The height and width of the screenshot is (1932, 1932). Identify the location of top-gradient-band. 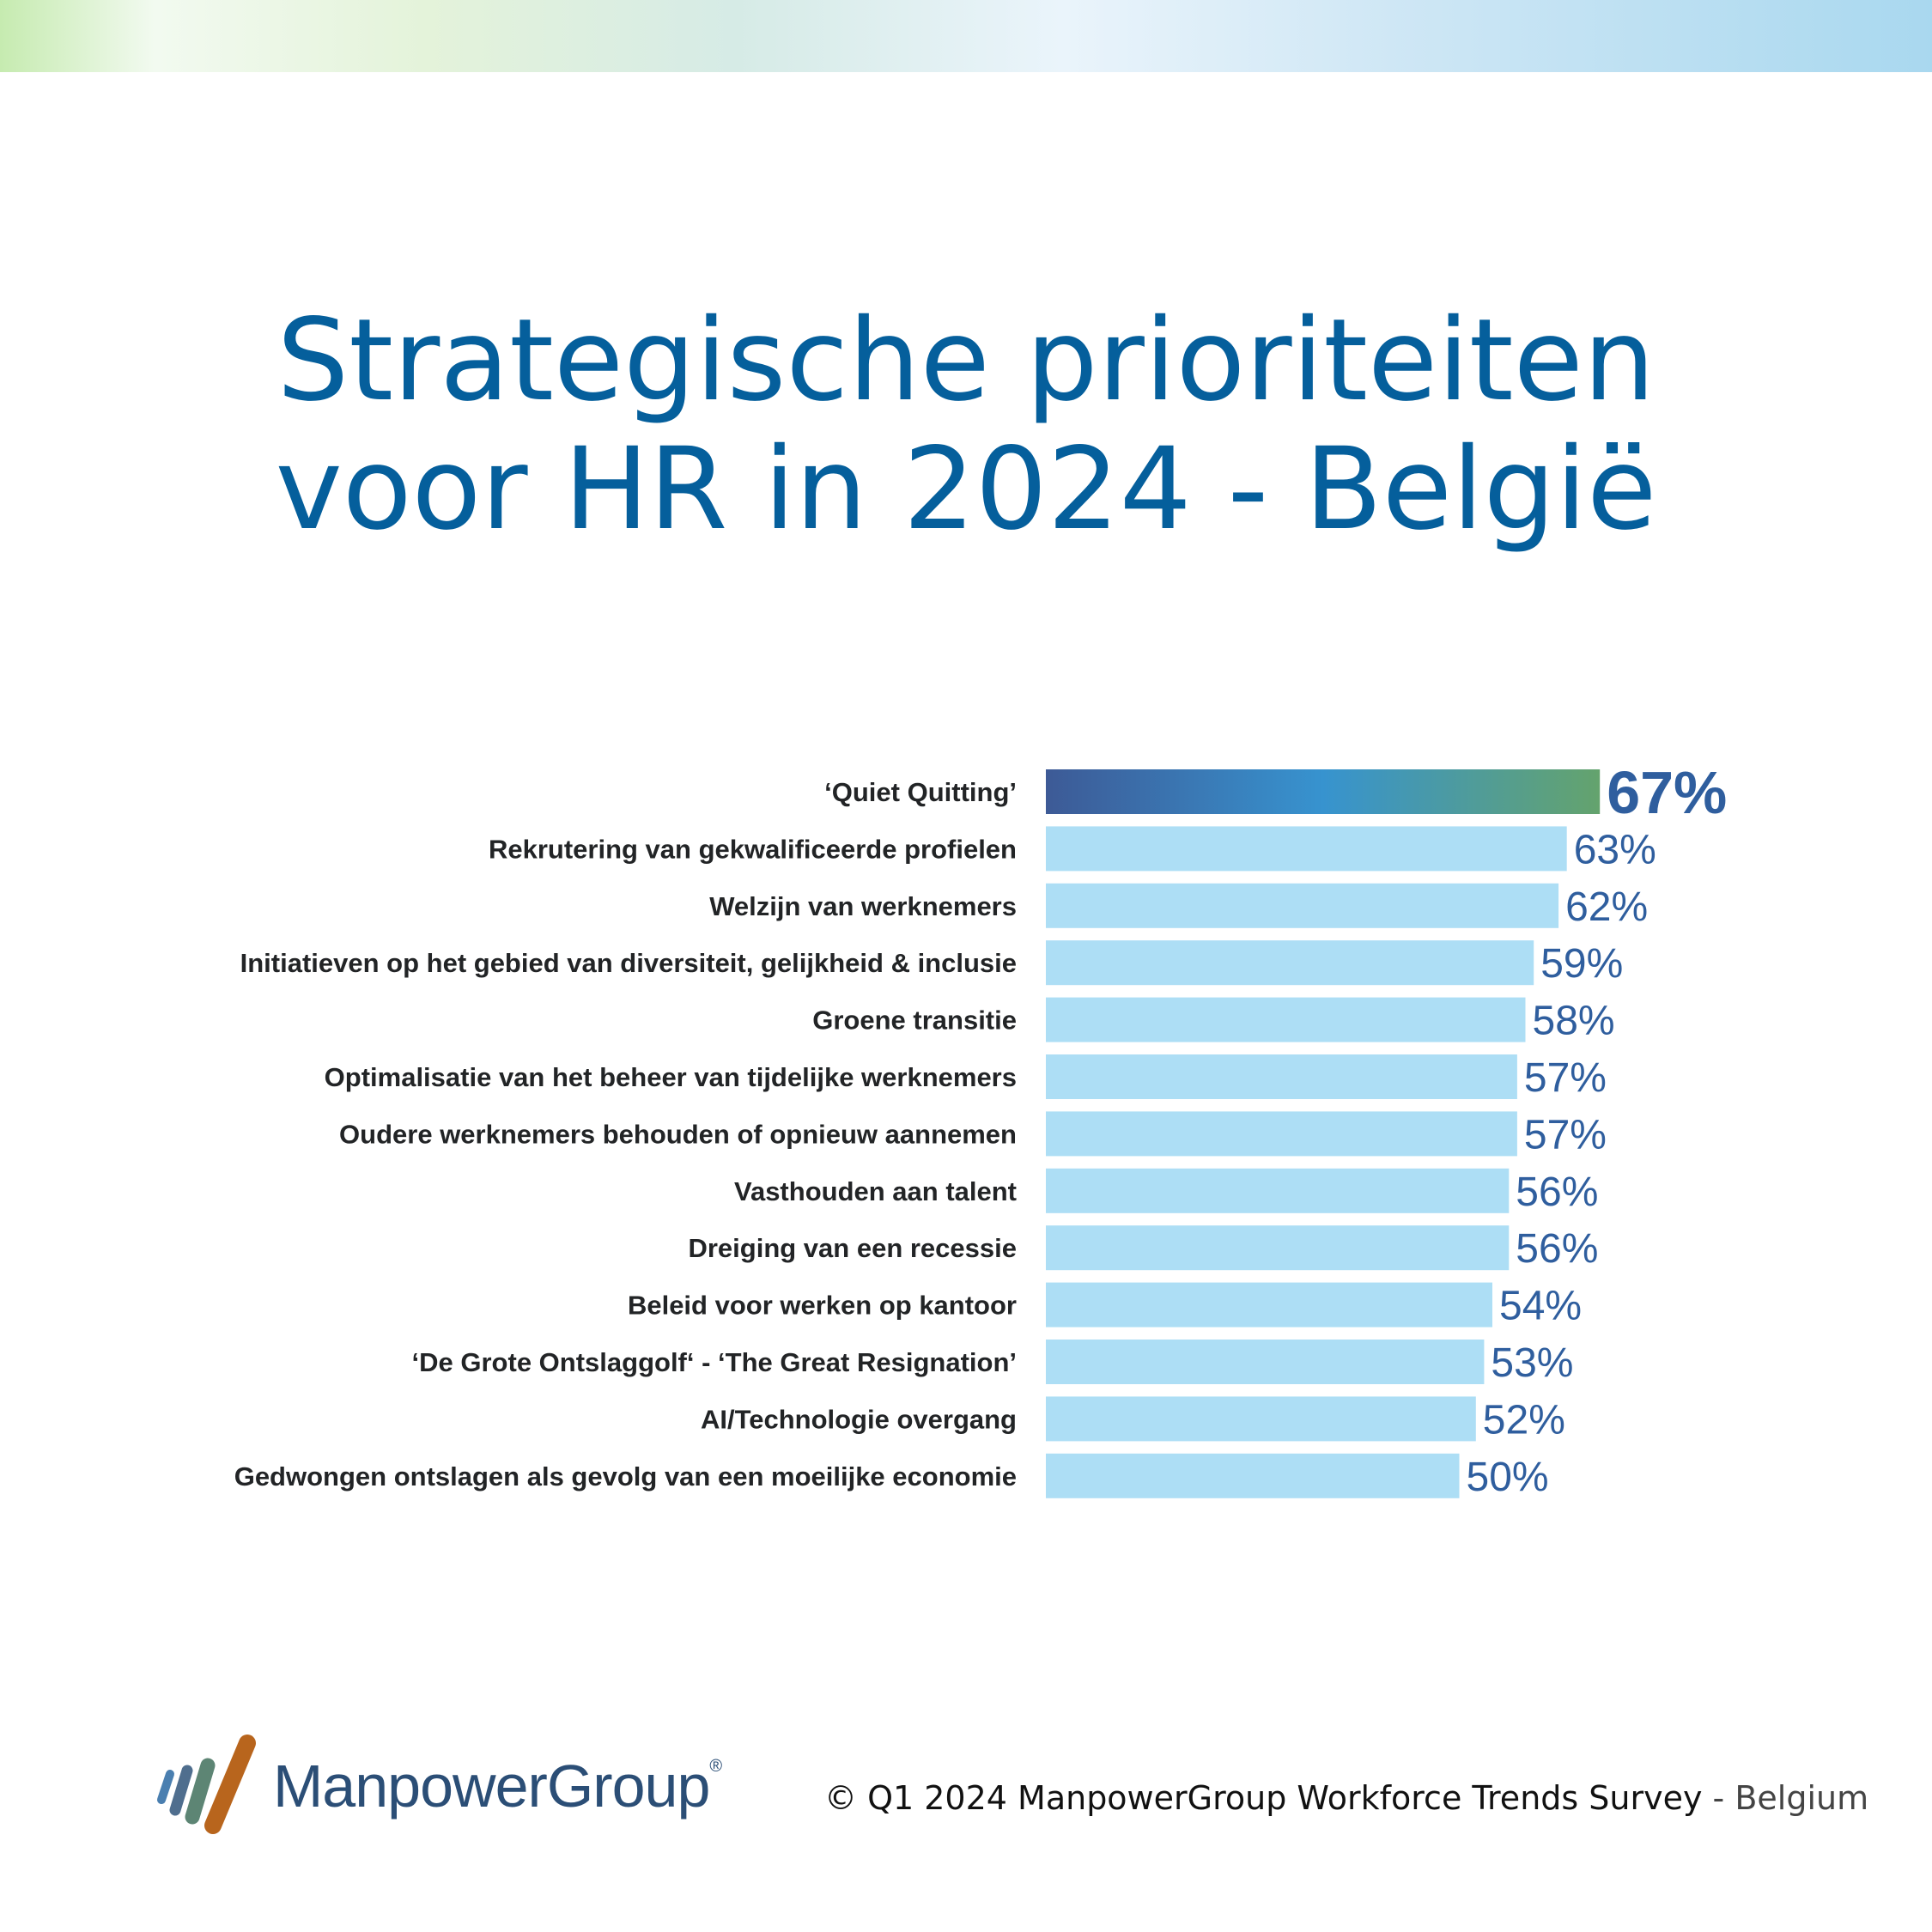
(966, 36).